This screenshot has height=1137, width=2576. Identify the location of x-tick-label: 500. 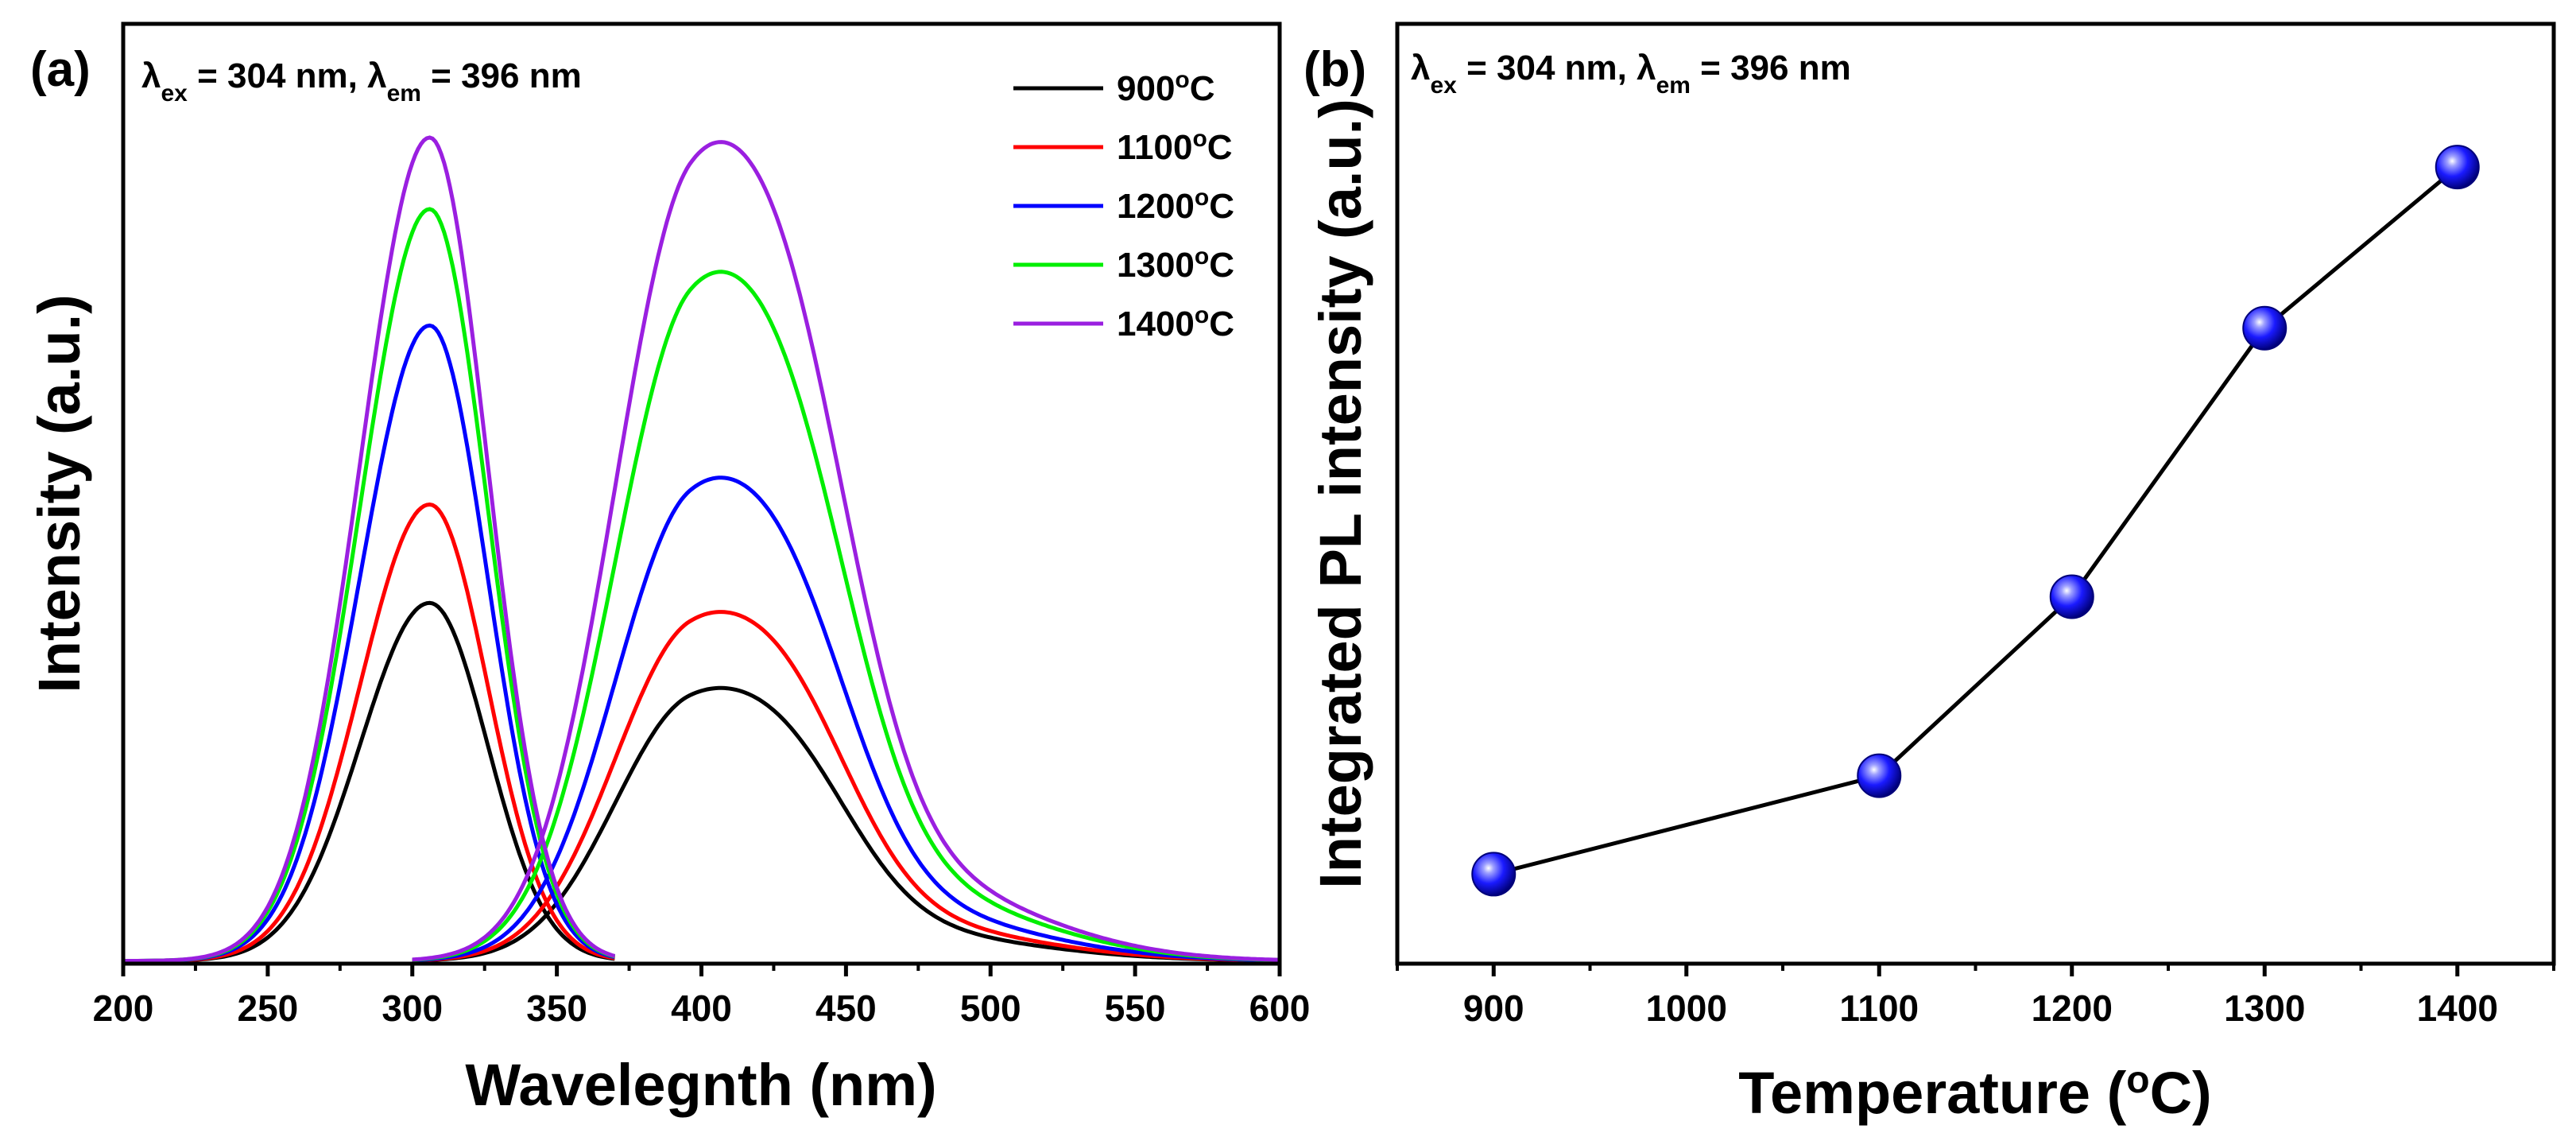
(990, 1009).